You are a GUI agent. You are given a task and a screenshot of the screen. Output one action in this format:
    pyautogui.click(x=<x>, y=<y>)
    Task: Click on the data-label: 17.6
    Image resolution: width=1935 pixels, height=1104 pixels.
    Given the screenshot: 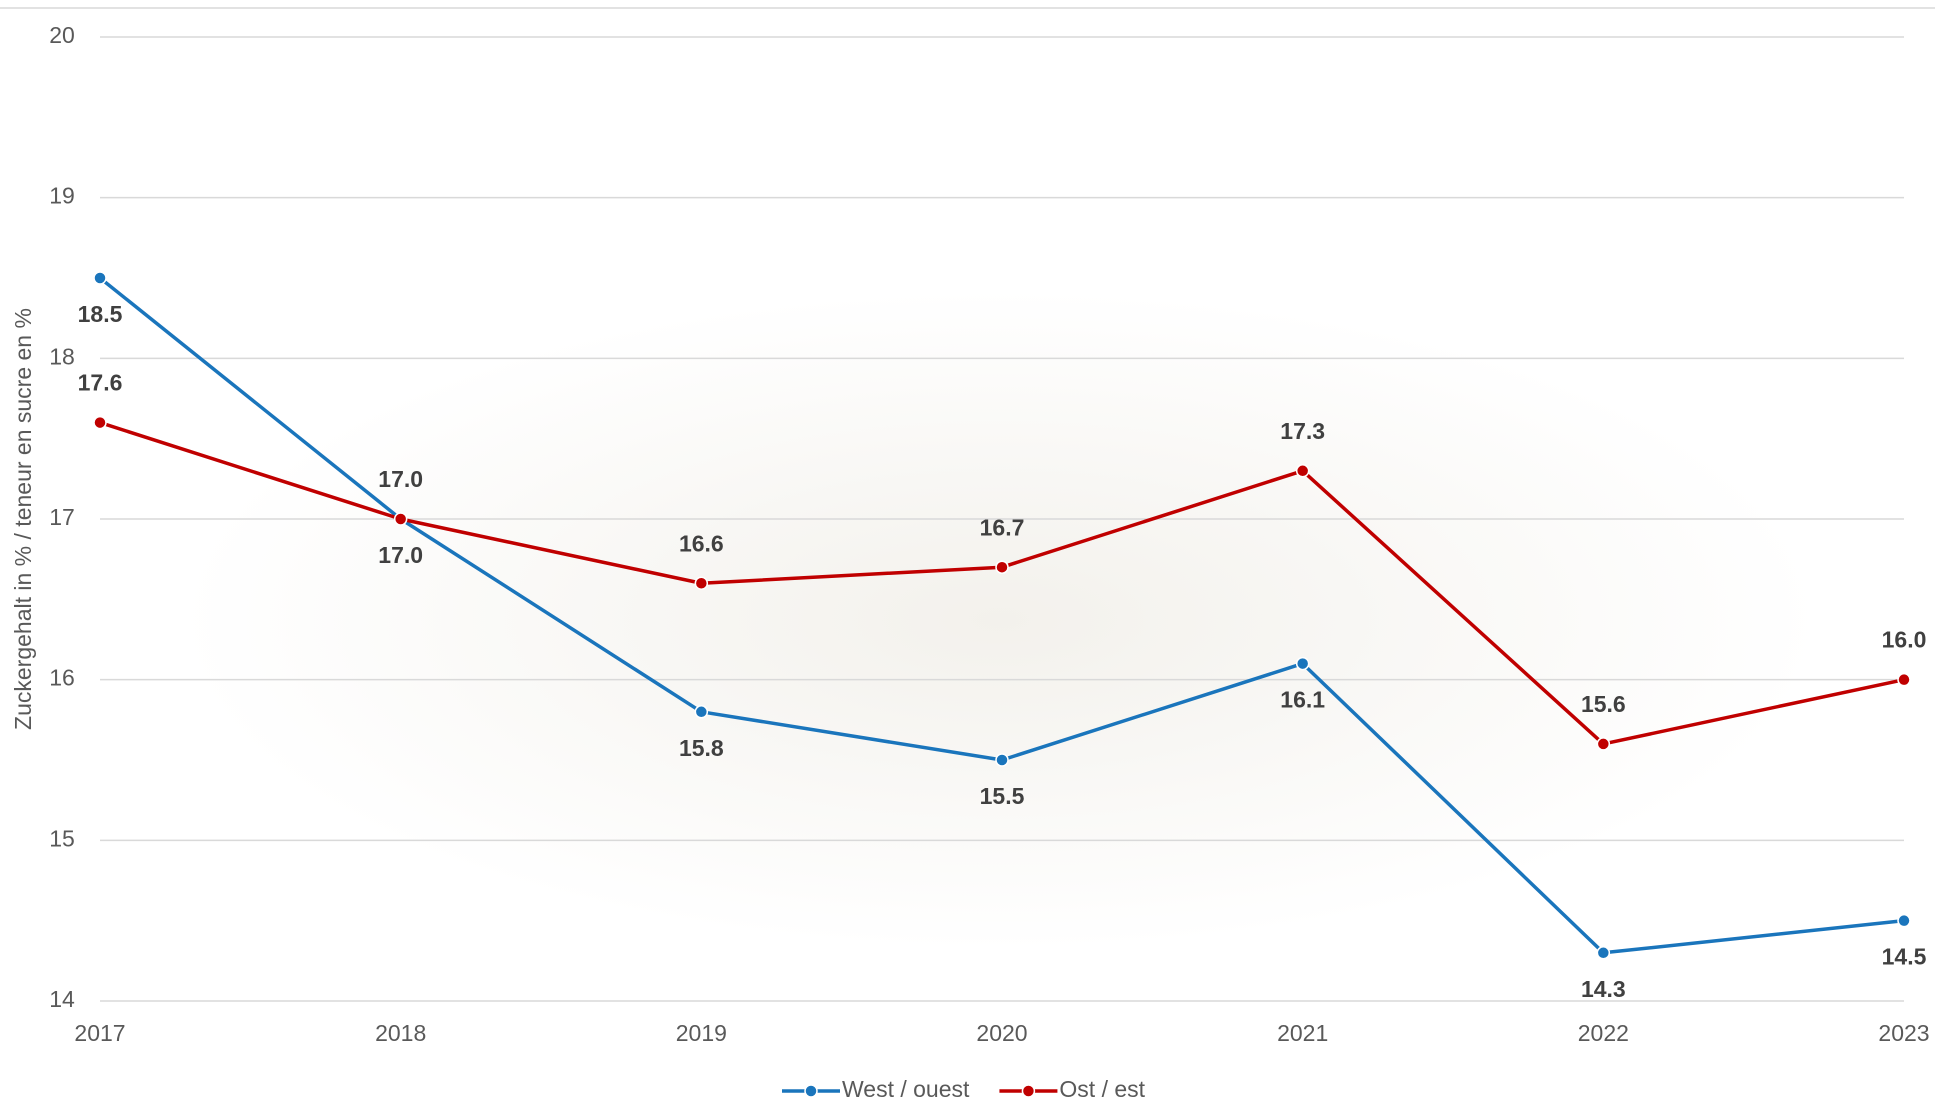 What is the action you would take?
    pyautogui.click(x=100, y=383)
    